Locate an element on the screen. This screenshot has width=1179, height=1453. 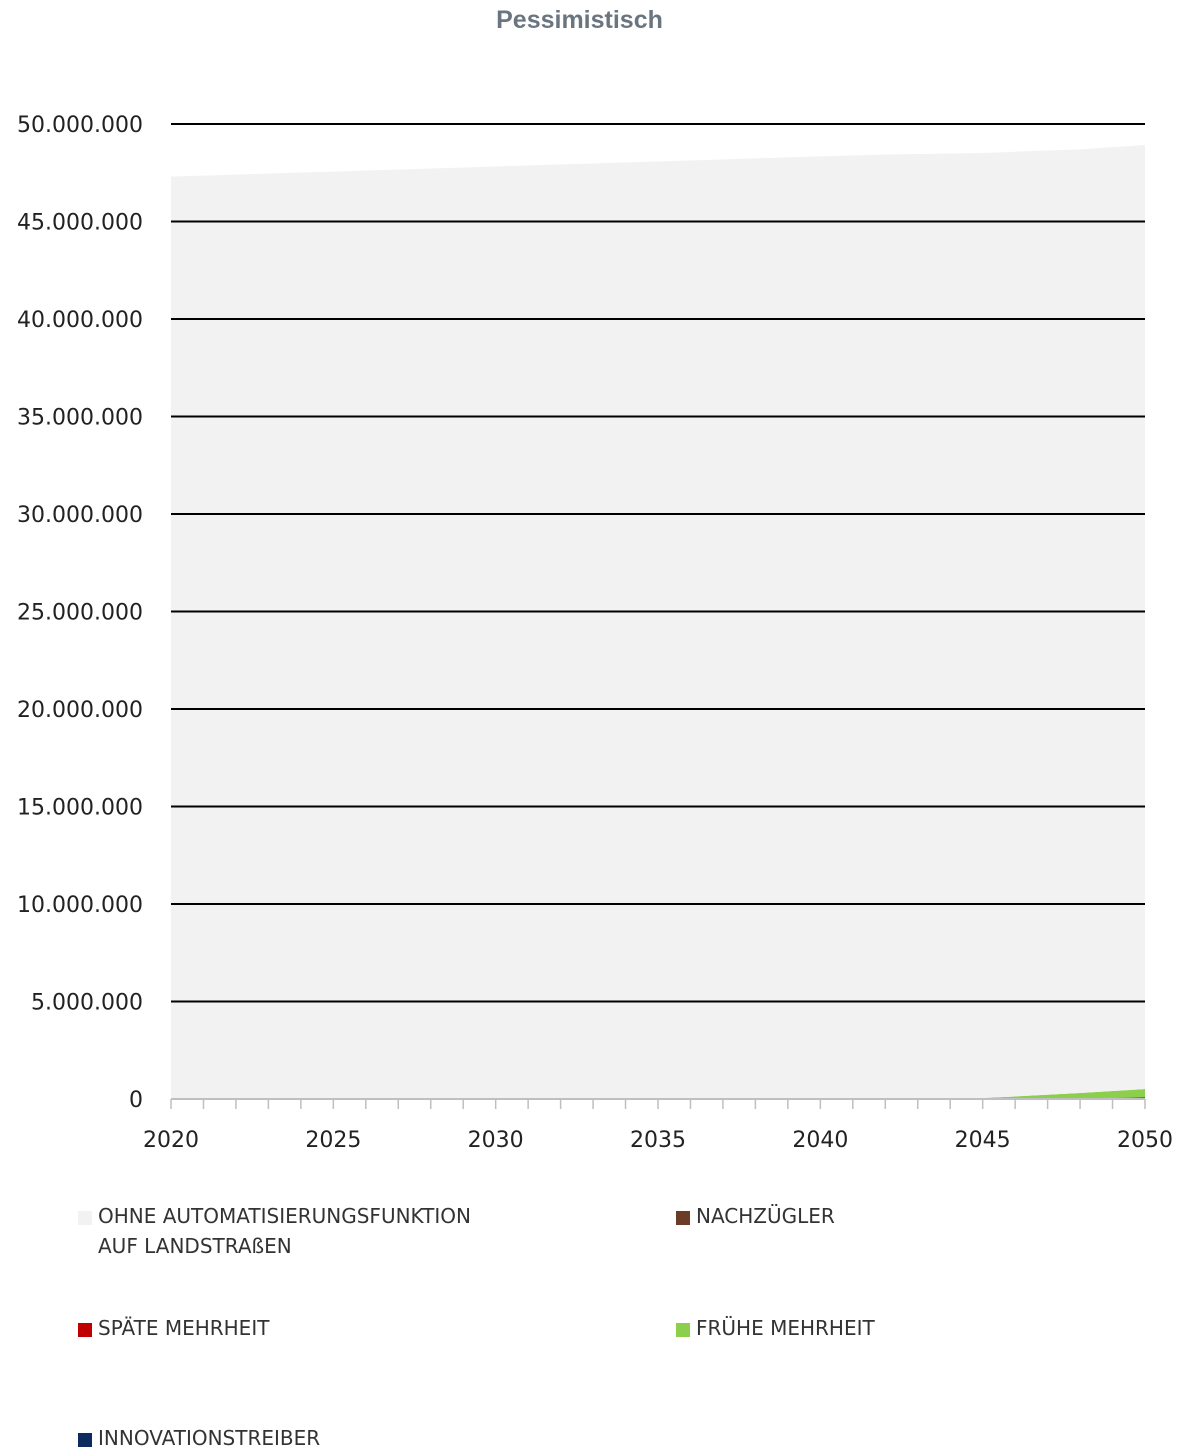
legend-item: FRÜHE MEHRHEIT is located at coordinates (775, 1329).